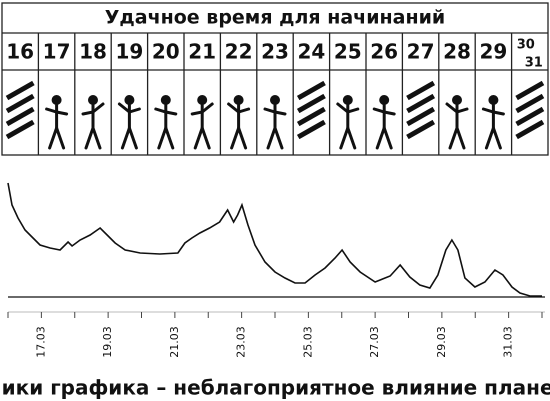 The width and height of the screenshot is (550, 401). What do you see at coordinates (508, 342) in the screenshot?
I see `x-tick-label: 31.03` at bounding box center [508, 342].